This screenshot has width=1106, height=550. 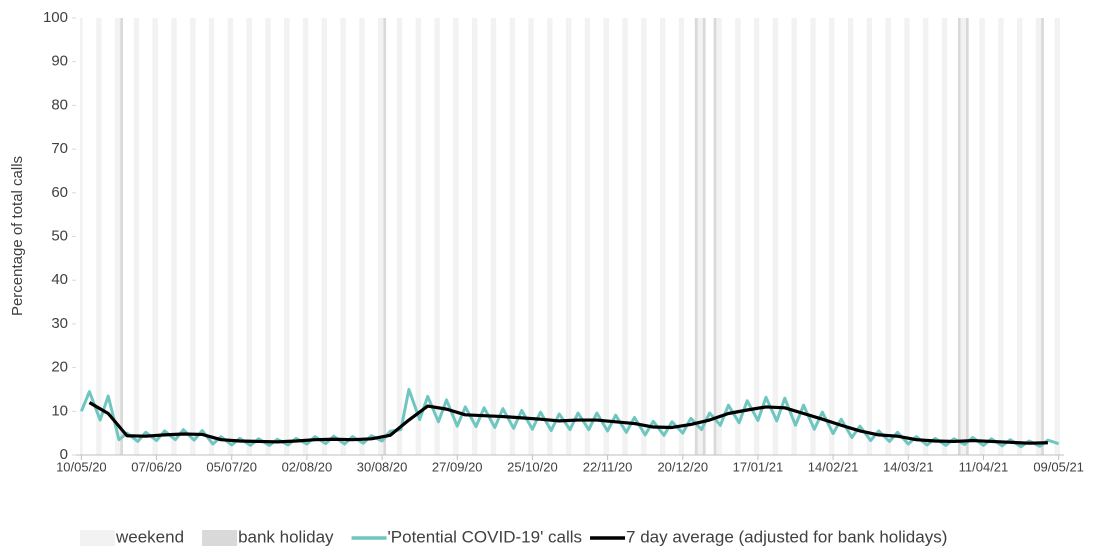 I want to click on x-tick-label: 14/03/21, so click(x=908, y=466).